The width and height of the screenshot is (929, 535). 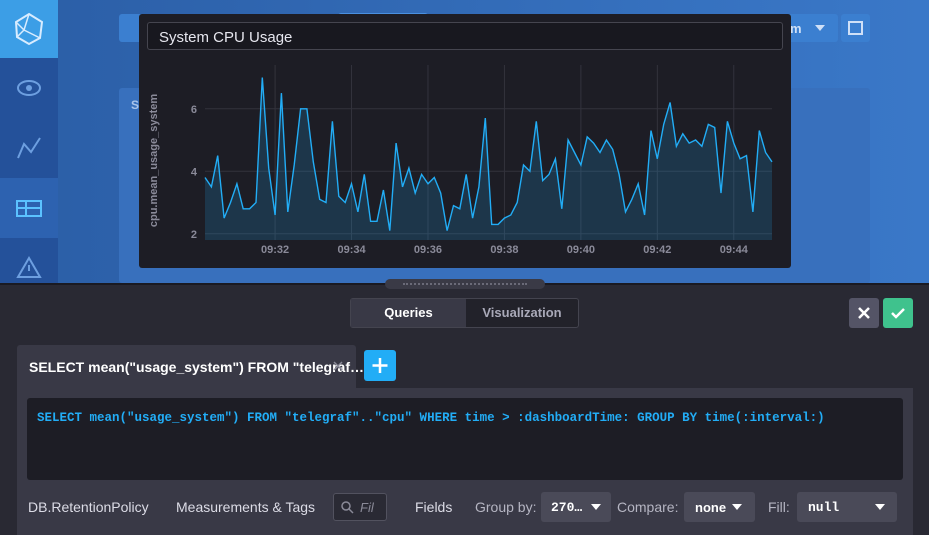 I want to click on plus-icon, so click(x=380, y=365).